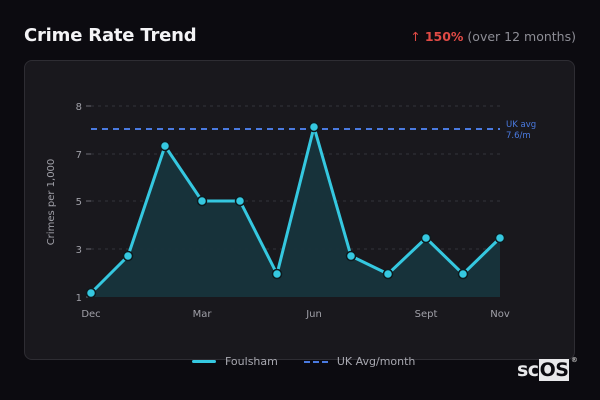 This screenshot has height=400, width=600. I want to click on dashed-line-swatch-icon, so click(315, 361).